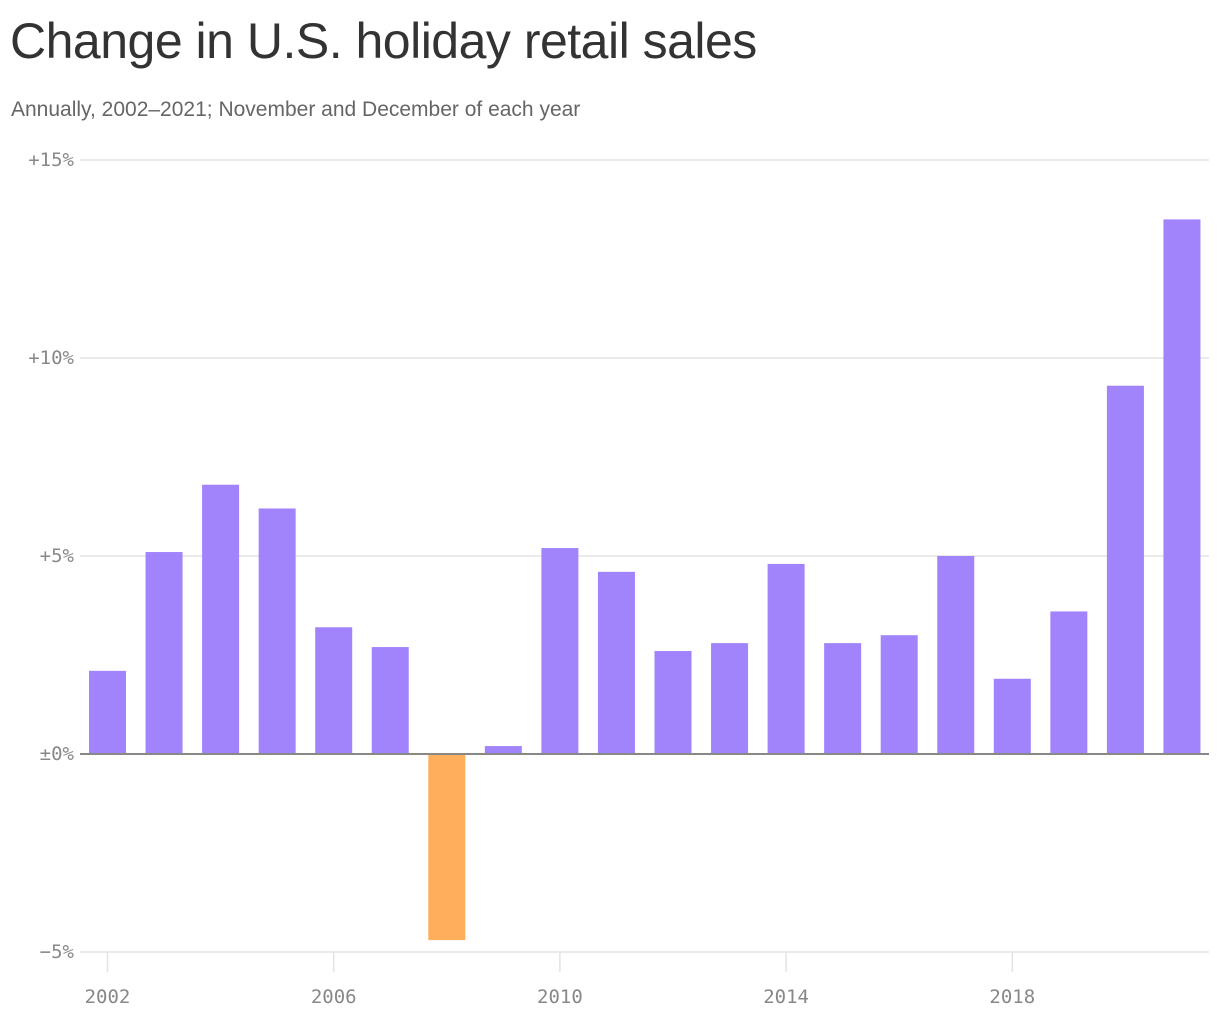  What do you see at coordinates (503, 750) in the screenshot?
I see `bar-2009` at bounding box center [503, 750].